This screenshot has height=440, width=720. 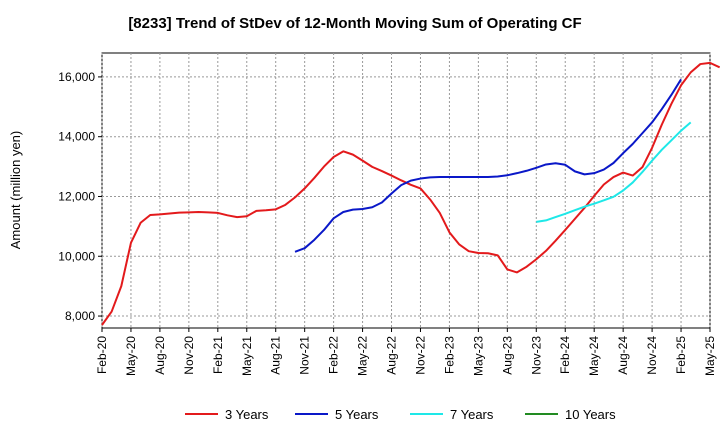 What do you see at coordinates (614, 172) in the screenshot?
I see `series-line-7-years` at bounding box center [614, 172].